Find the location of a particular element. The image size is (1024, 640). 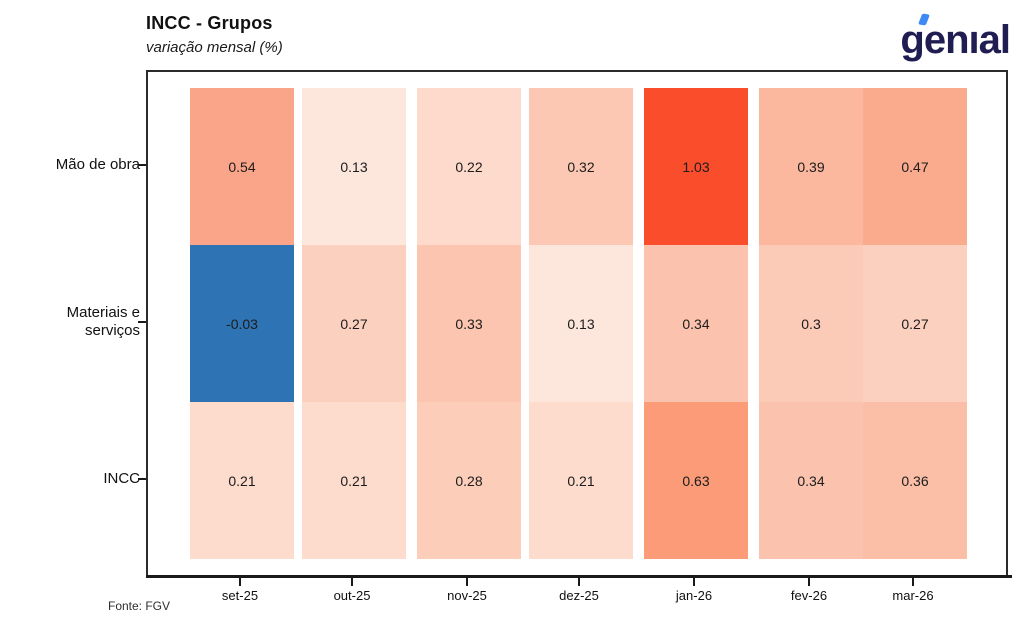

heatmap-cell: 0.47 is located at coordinates (915, 166).